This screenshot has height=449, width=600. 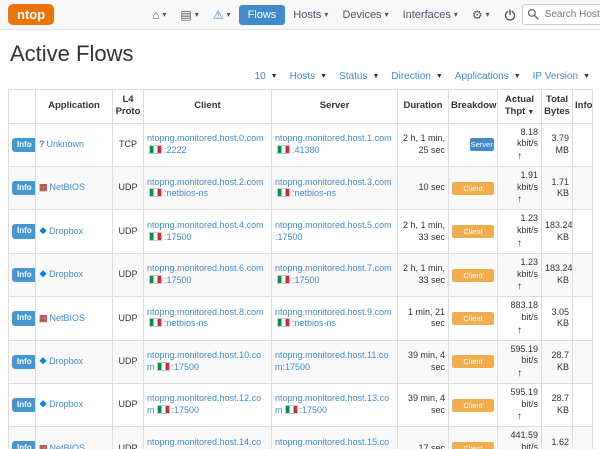 What do you see at coordinates (533, 14) in the screenshot?
I see `search-icon` at bounding box center [533, 14].